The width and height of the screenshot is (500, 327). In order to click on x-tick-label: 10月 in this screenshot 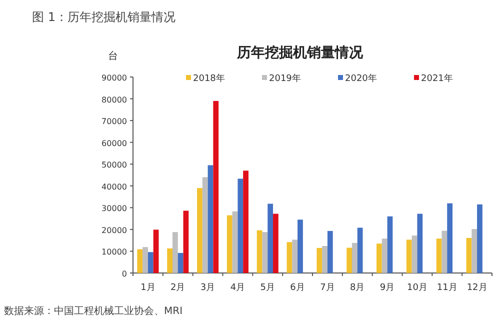, I will do `click(417, 288)`.